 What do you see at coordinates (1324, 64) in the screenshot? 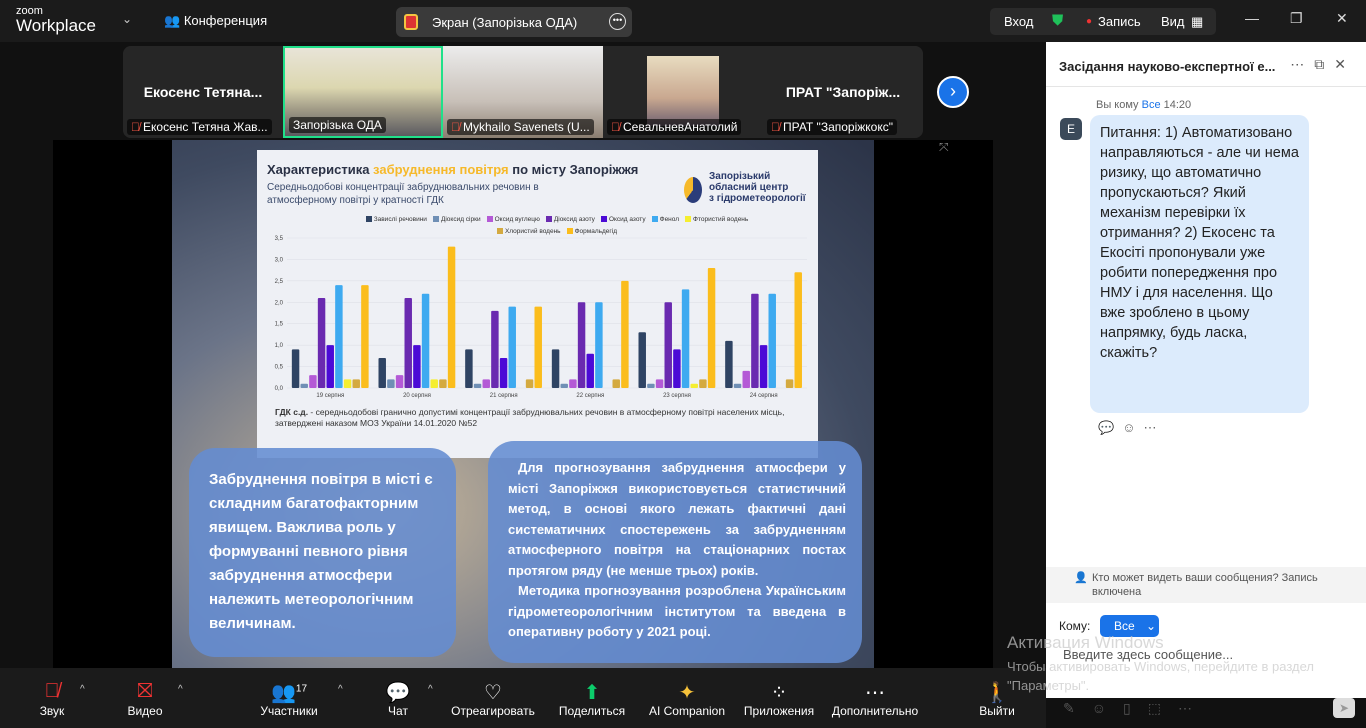
I see `popout-icon: ⧉` at bounding box center [1324, 64].